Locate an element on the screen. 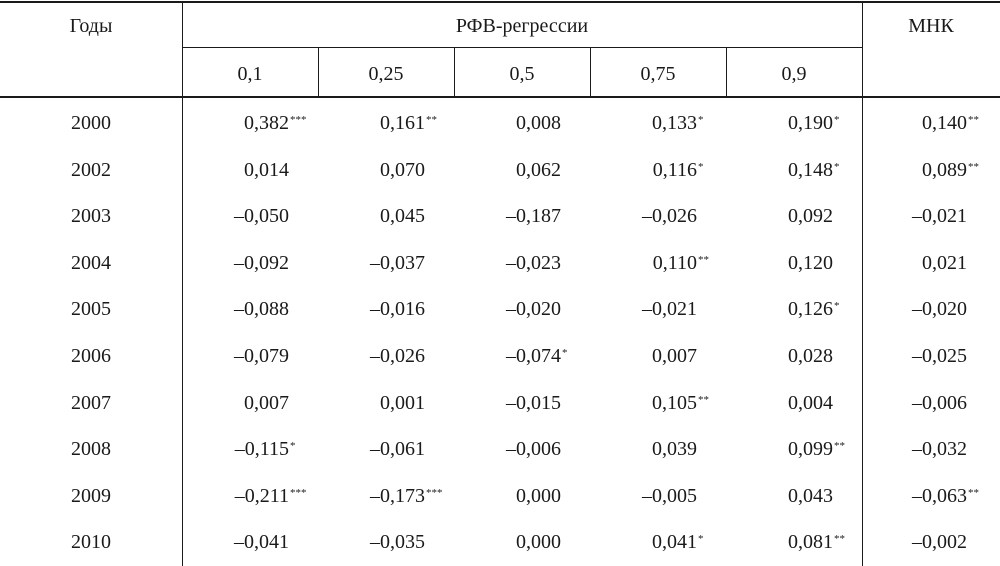 This screenshot has width=1000, height=566. rule-header-bottom is located at coordinates (500, 97).